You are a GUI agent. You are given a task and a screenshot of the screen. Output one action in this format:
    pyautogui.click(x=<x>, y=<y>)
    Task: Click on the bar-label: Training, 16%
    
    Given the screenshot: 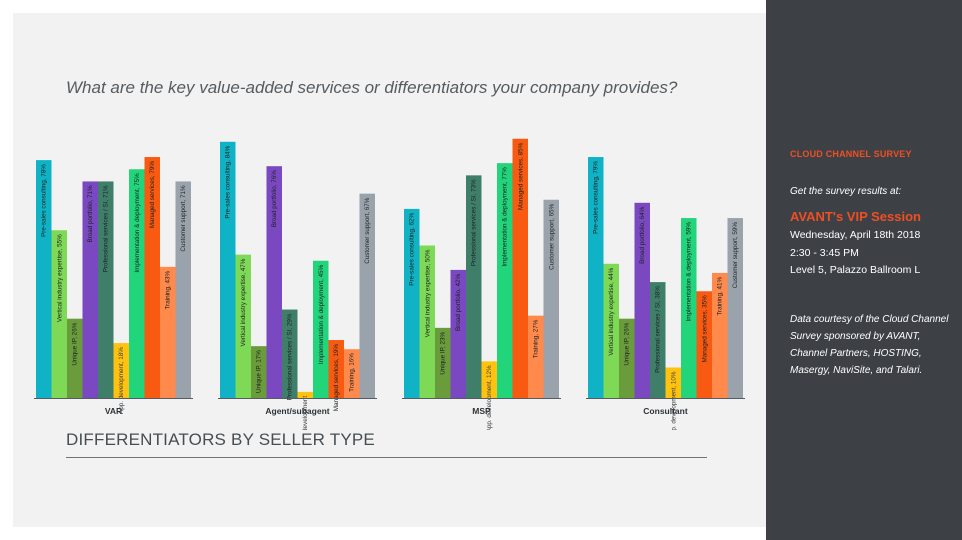 What is the action you would take?
    pyautogui.click(x=352, y=372)
    